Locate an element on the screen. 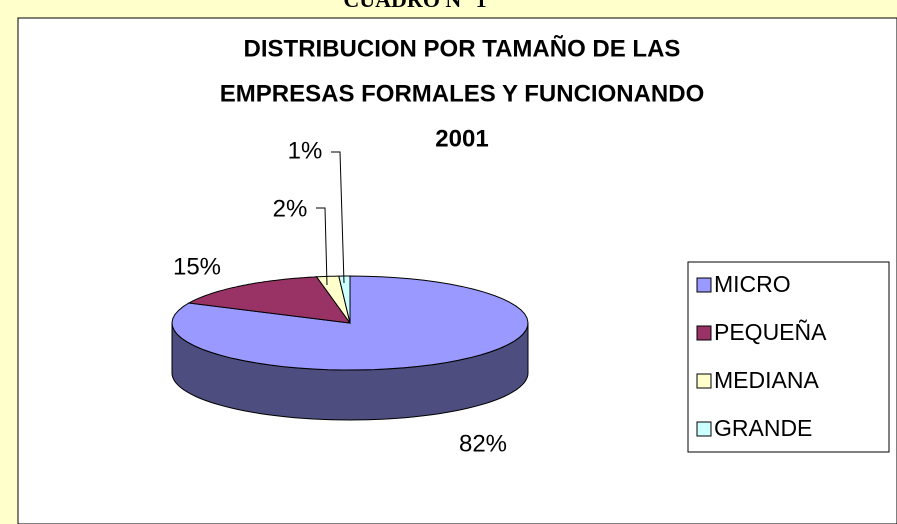  data-label: 1% is located at coordinates (305, 150).